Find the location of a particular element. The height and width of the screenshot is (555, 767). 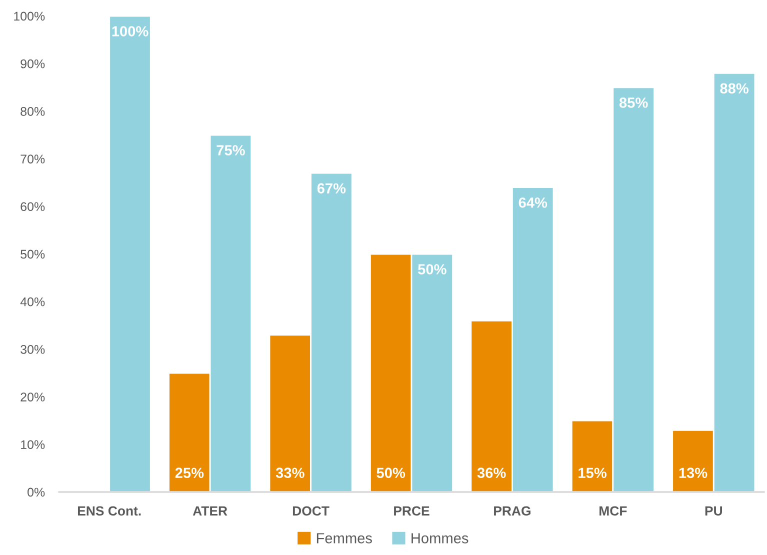

data-label: 15% is located at coordinates (592, 473).